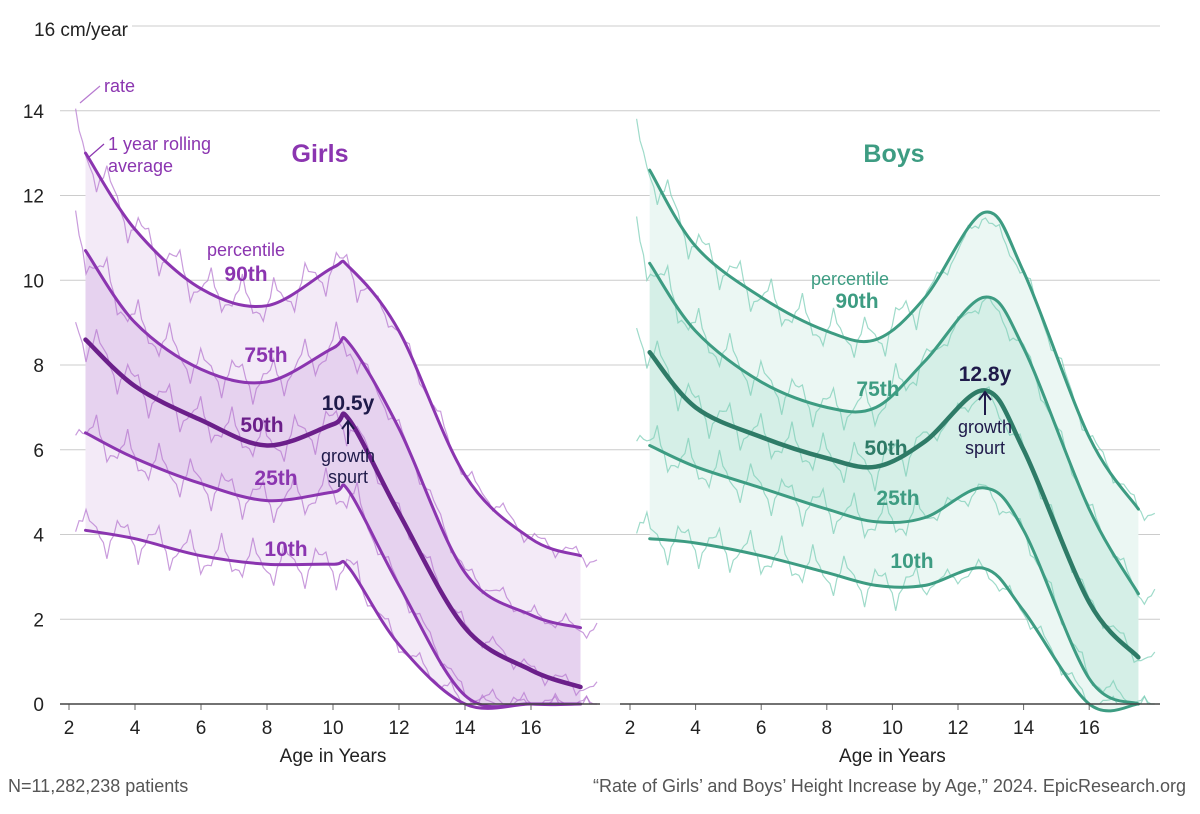 Image resolution: width=1200 pixels, height=814 pixels. Describe the element at coordinates (140, 166) in the screenshot. I see `rolling-average-label-line2: average` at that location.